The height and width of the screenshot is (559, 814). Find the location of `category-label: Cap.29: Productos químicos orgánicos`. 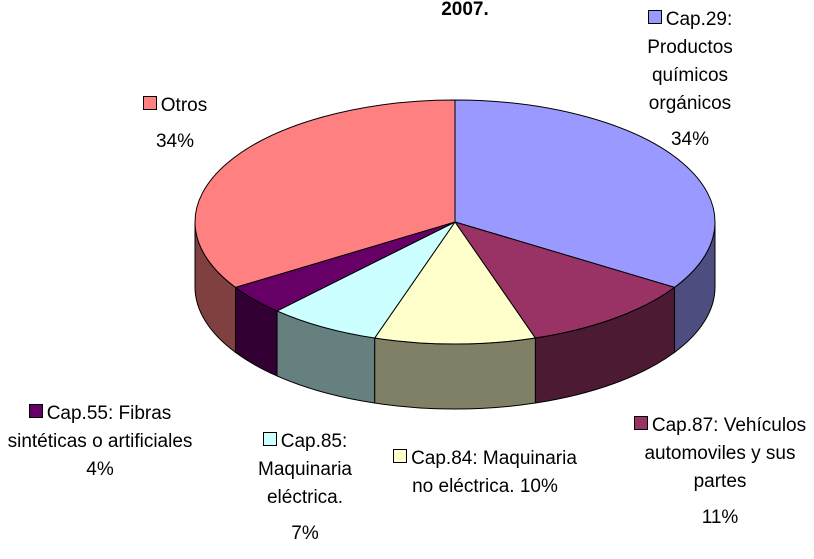

category-label: Cap.29: Productos químicos orgánicos is located at coordinates (690, 61).